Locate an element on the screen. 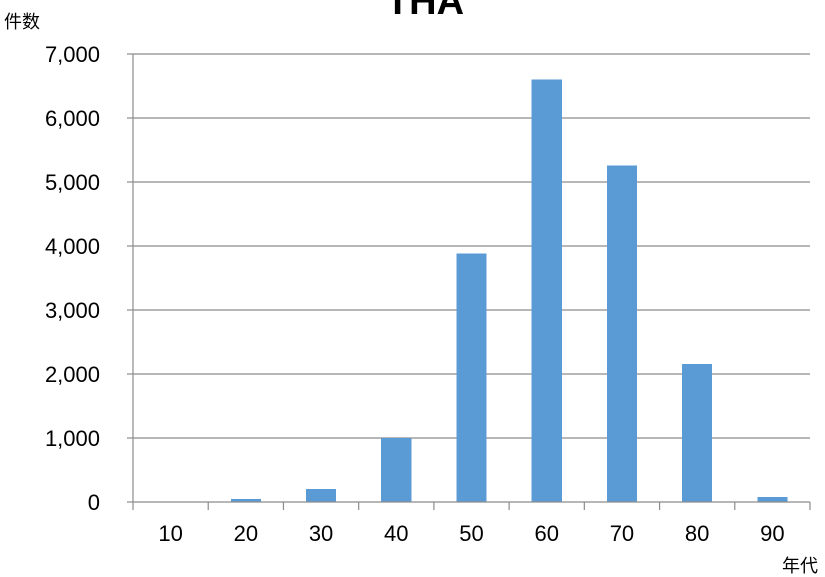  y-tick-label: 7,000 is located at coordinates (72, 54).